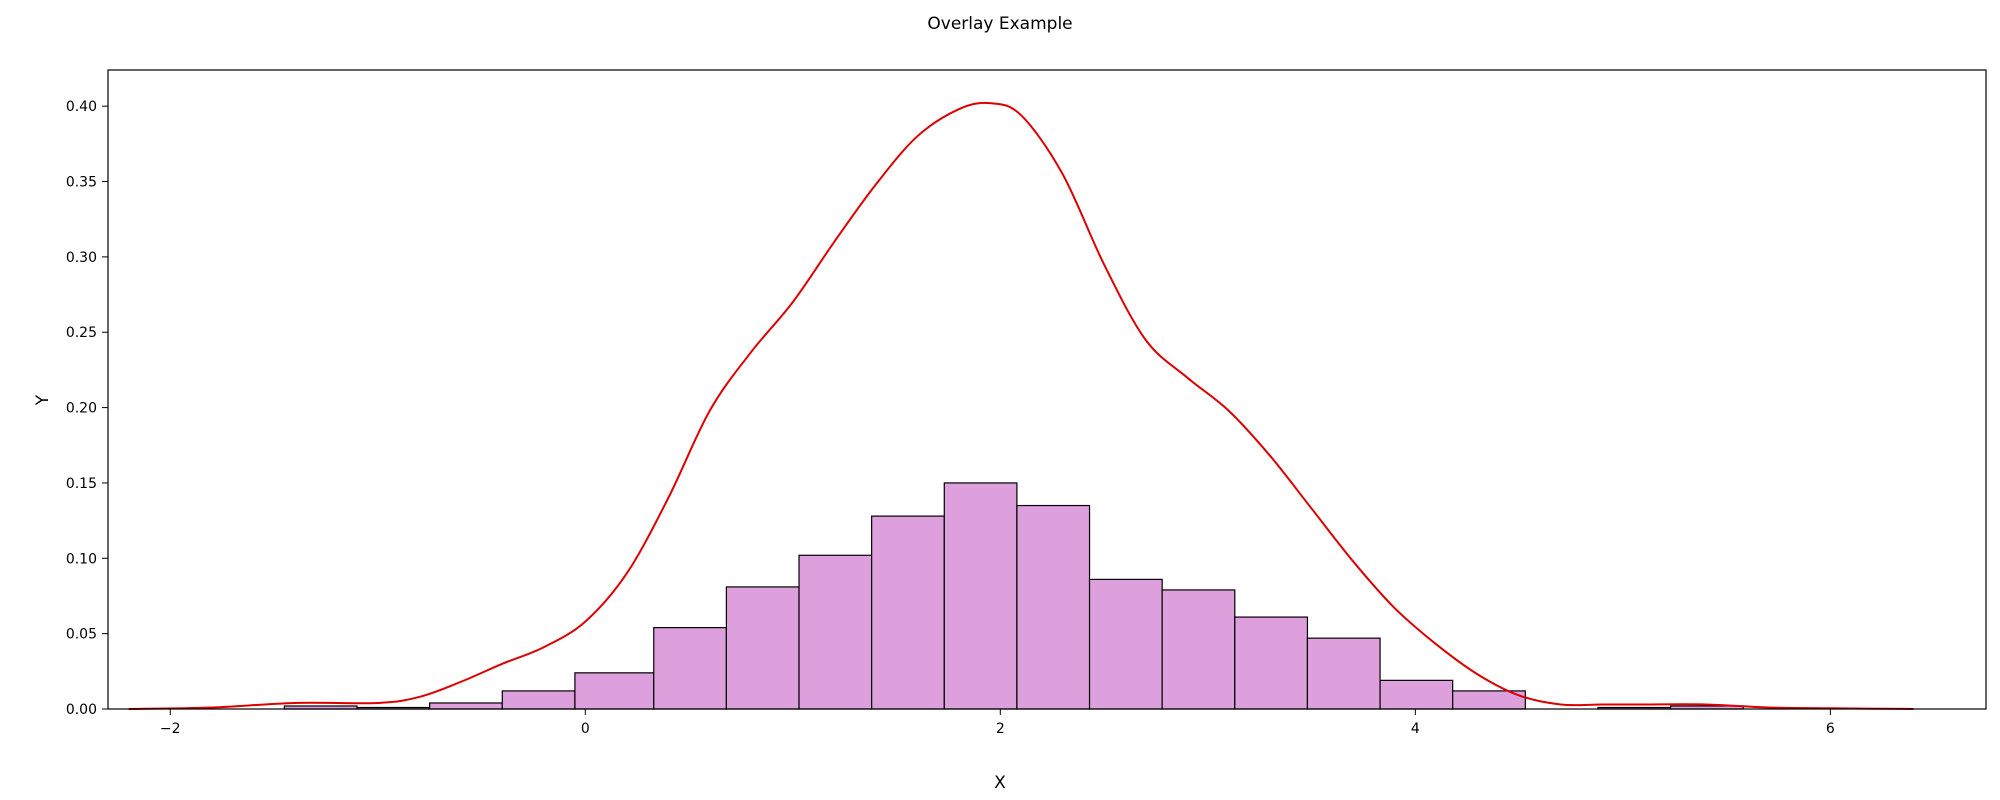 Image resolution: width=2000 pixels, height=800 pixels. What do you see at coordinates (81, 107) in the screenshot?
I see `y-tick-label: 0.40` at bounding box center [81, 107].